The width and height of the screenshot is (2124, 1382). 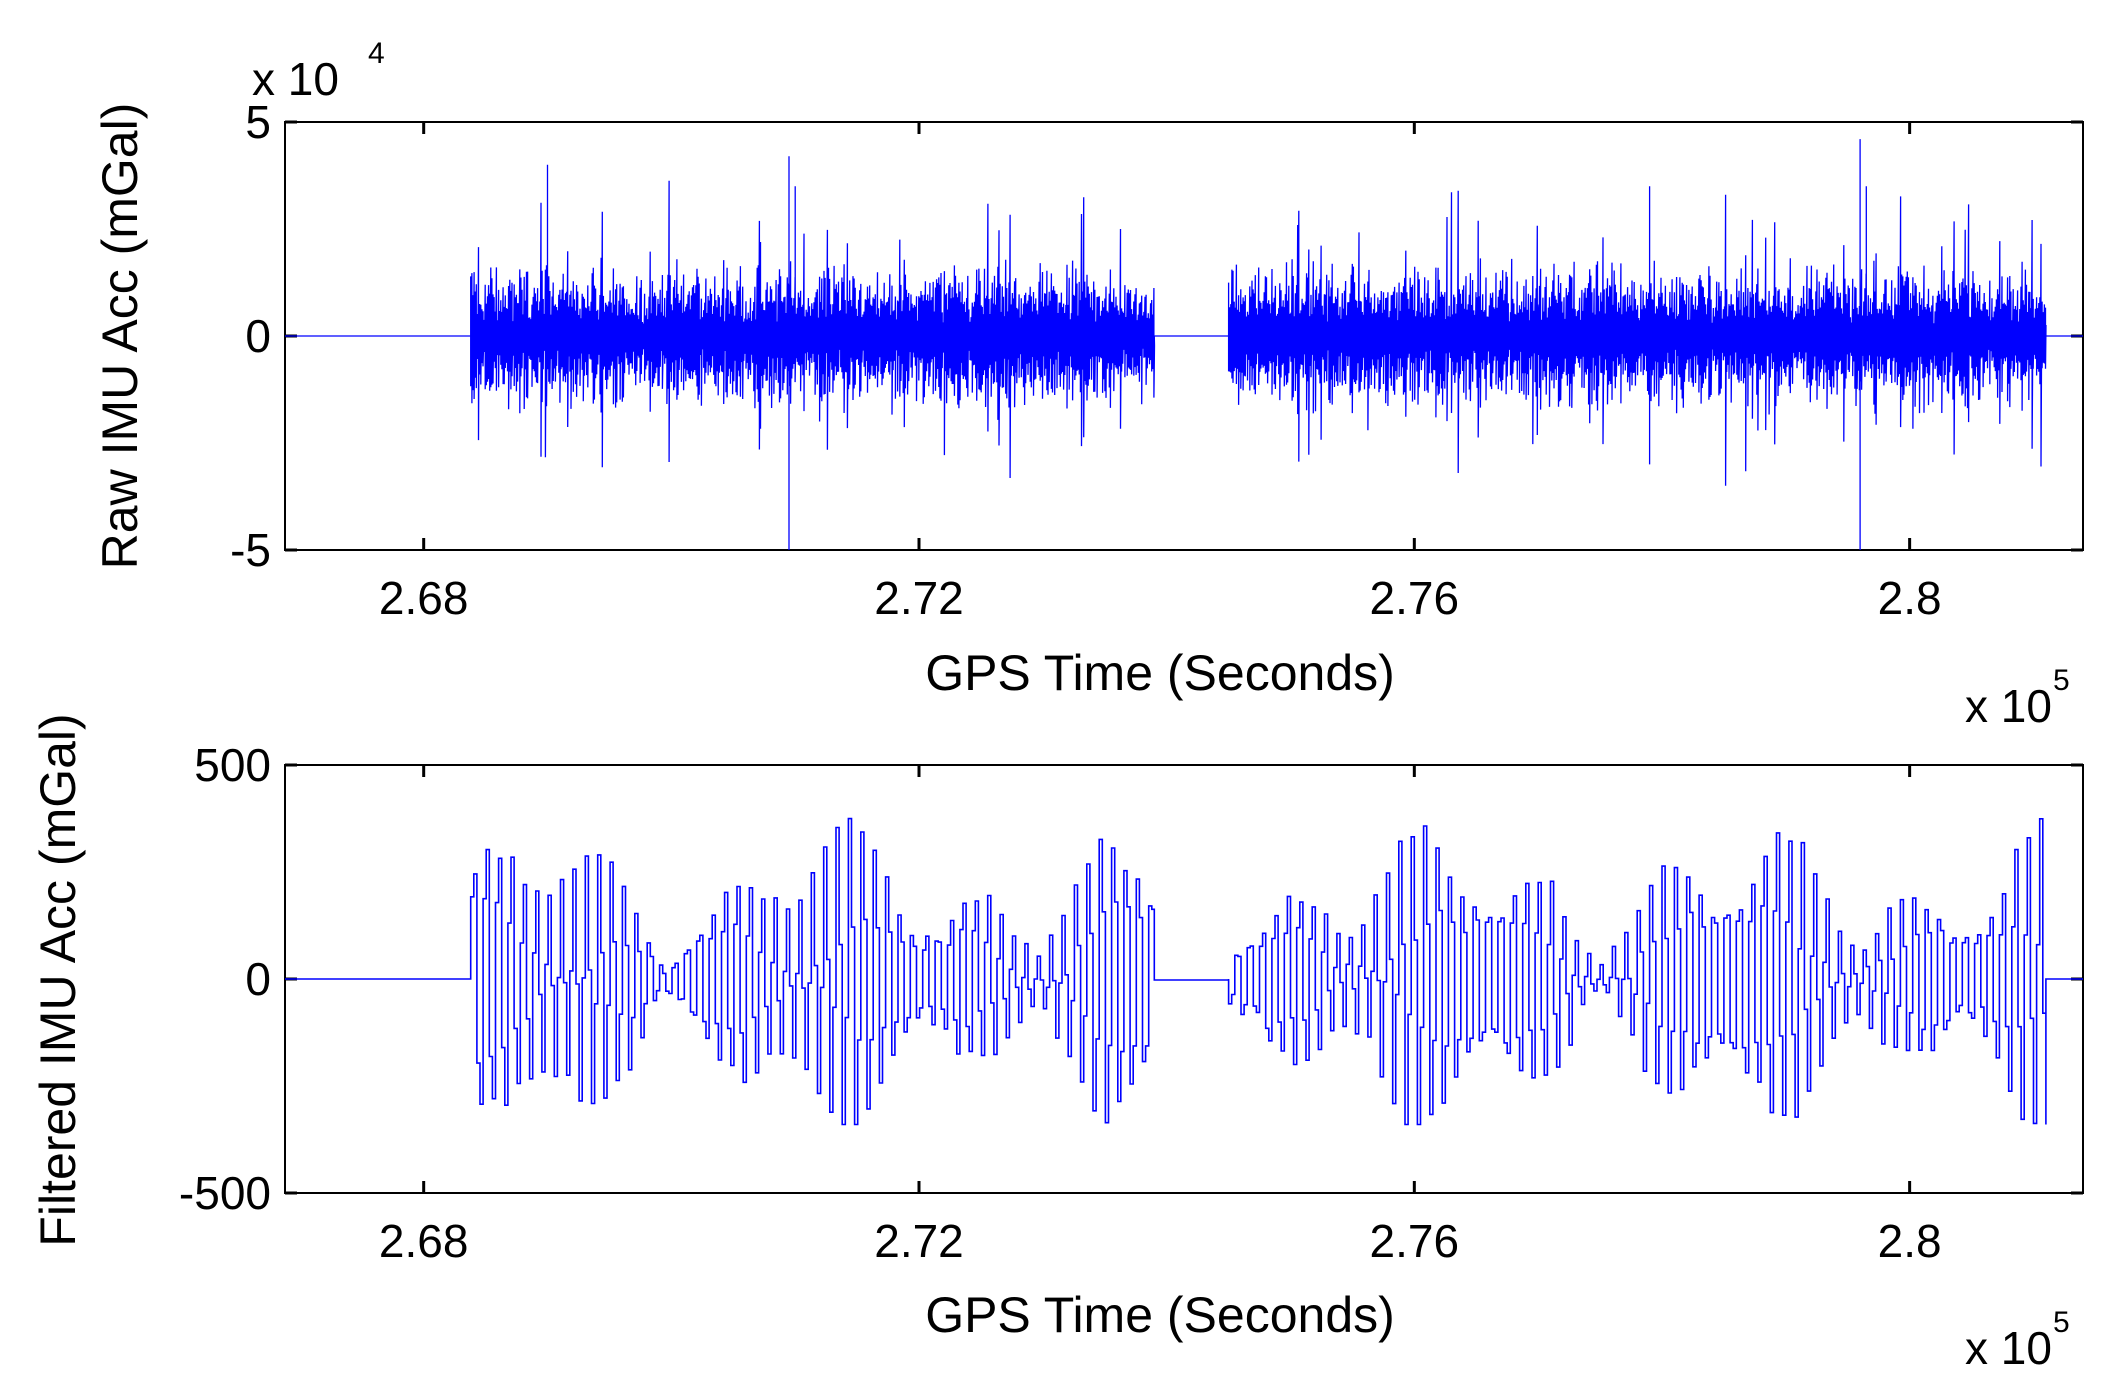 I want to click on y-multiplier-exp: 4, so click(x=376, y=53).